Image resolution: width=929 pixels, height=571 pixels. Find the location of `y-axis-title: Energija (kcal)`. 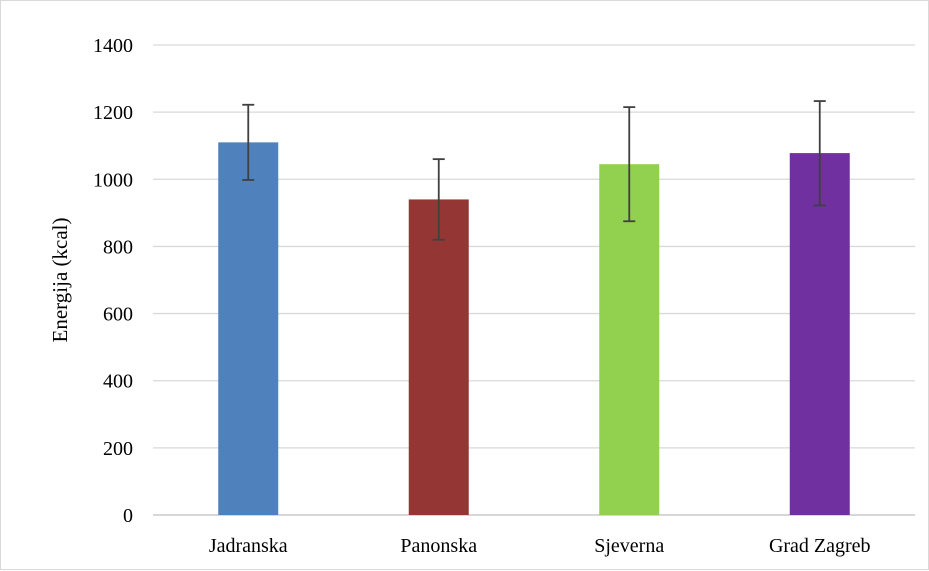

y-axis-title: Energija (kcal) is located at coordinates (60, 280).